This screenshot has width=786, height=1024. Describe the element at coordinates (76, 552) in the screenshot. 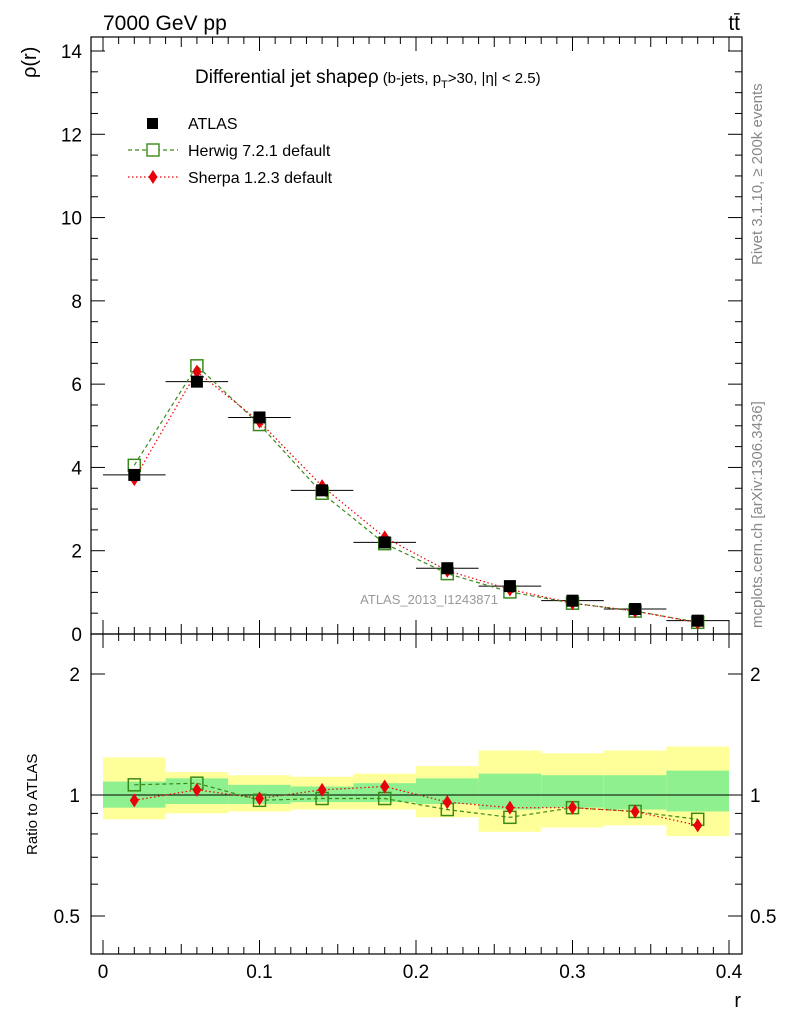

I see `main-y-tick-label: 2` at that location.